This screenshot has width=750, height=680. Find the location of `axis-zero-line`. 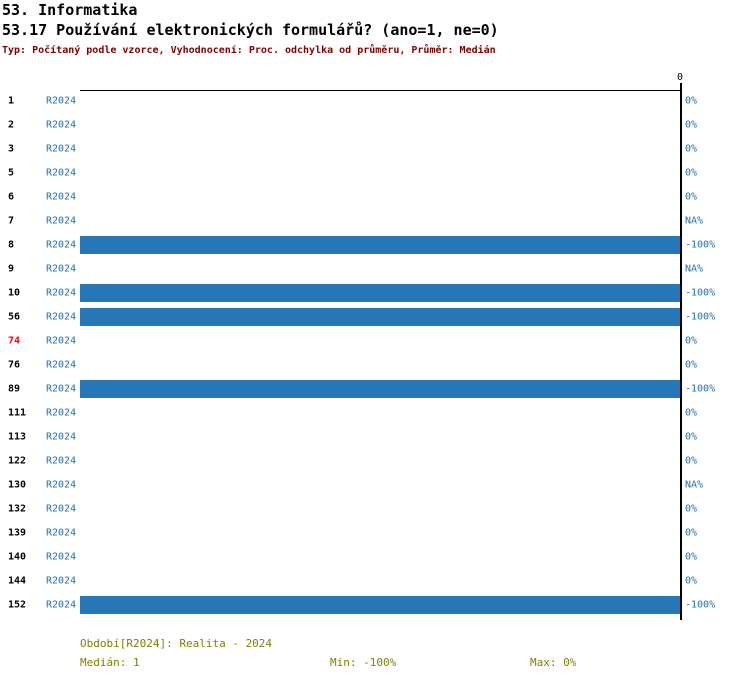

axis-zero-line is located at coordinates (681, 351).